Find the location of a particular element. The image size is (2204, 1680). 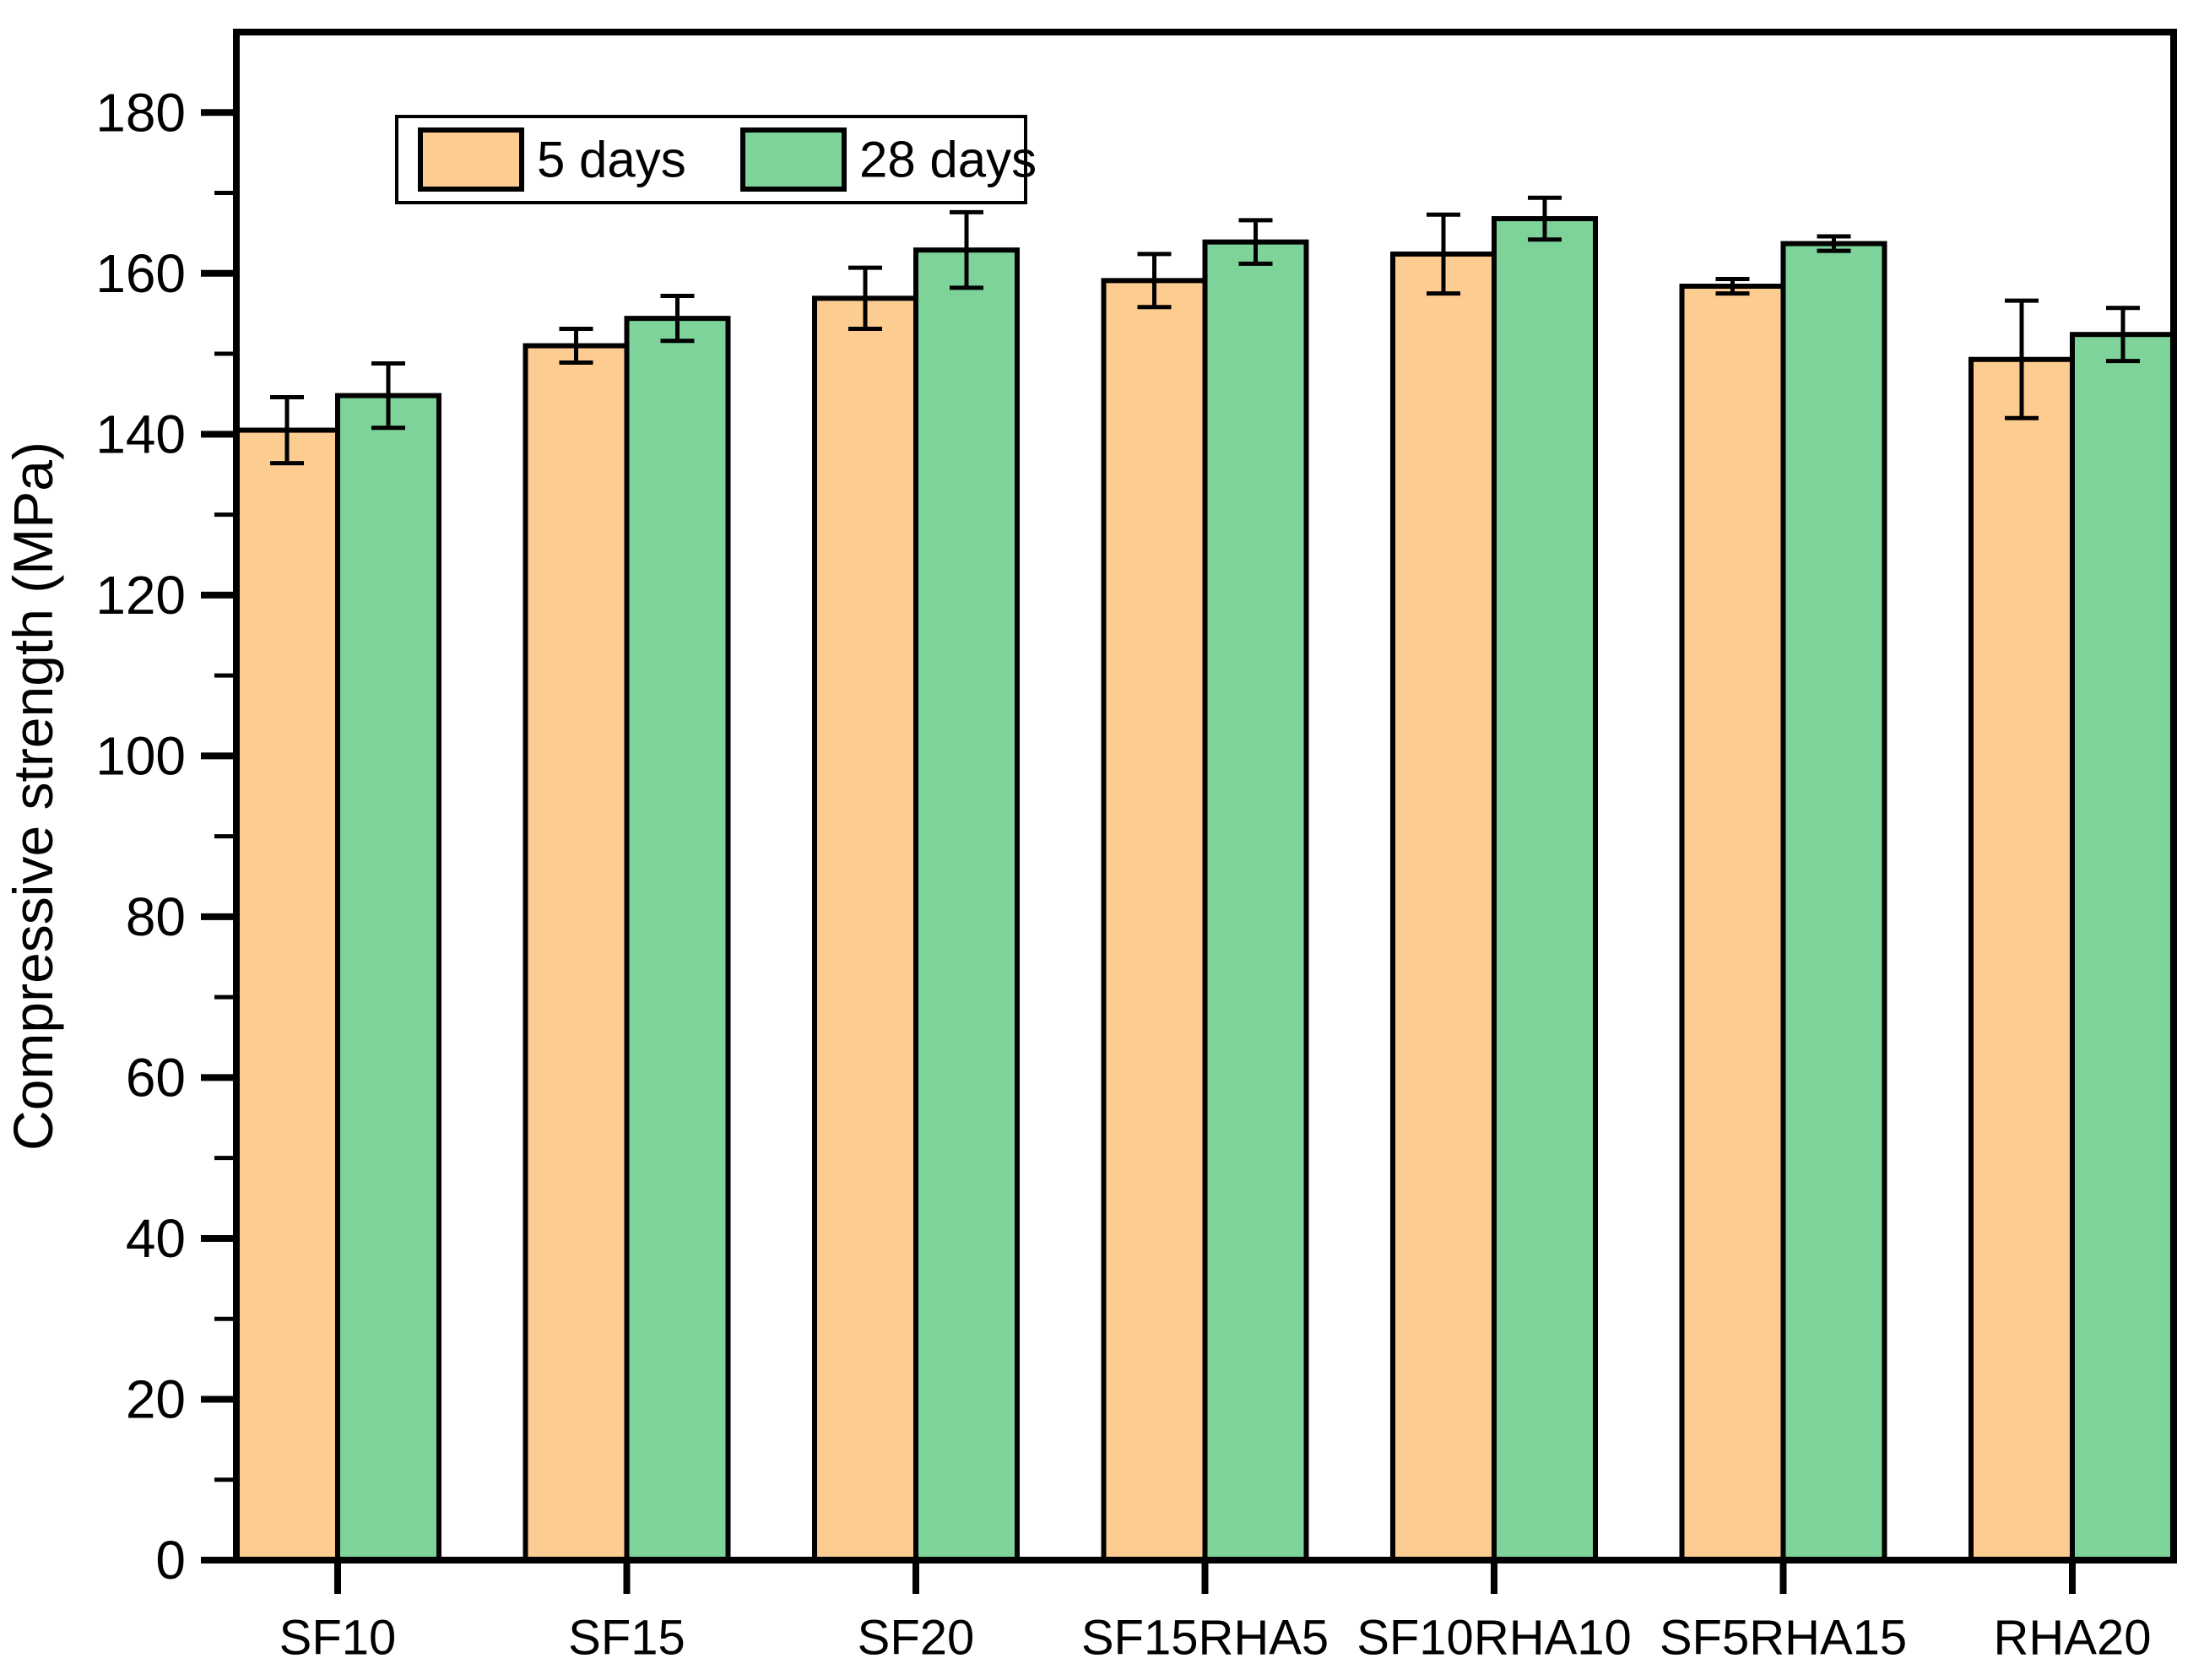

error-bar-sf15rha5-28-days is located at coordinates (1255, 242).